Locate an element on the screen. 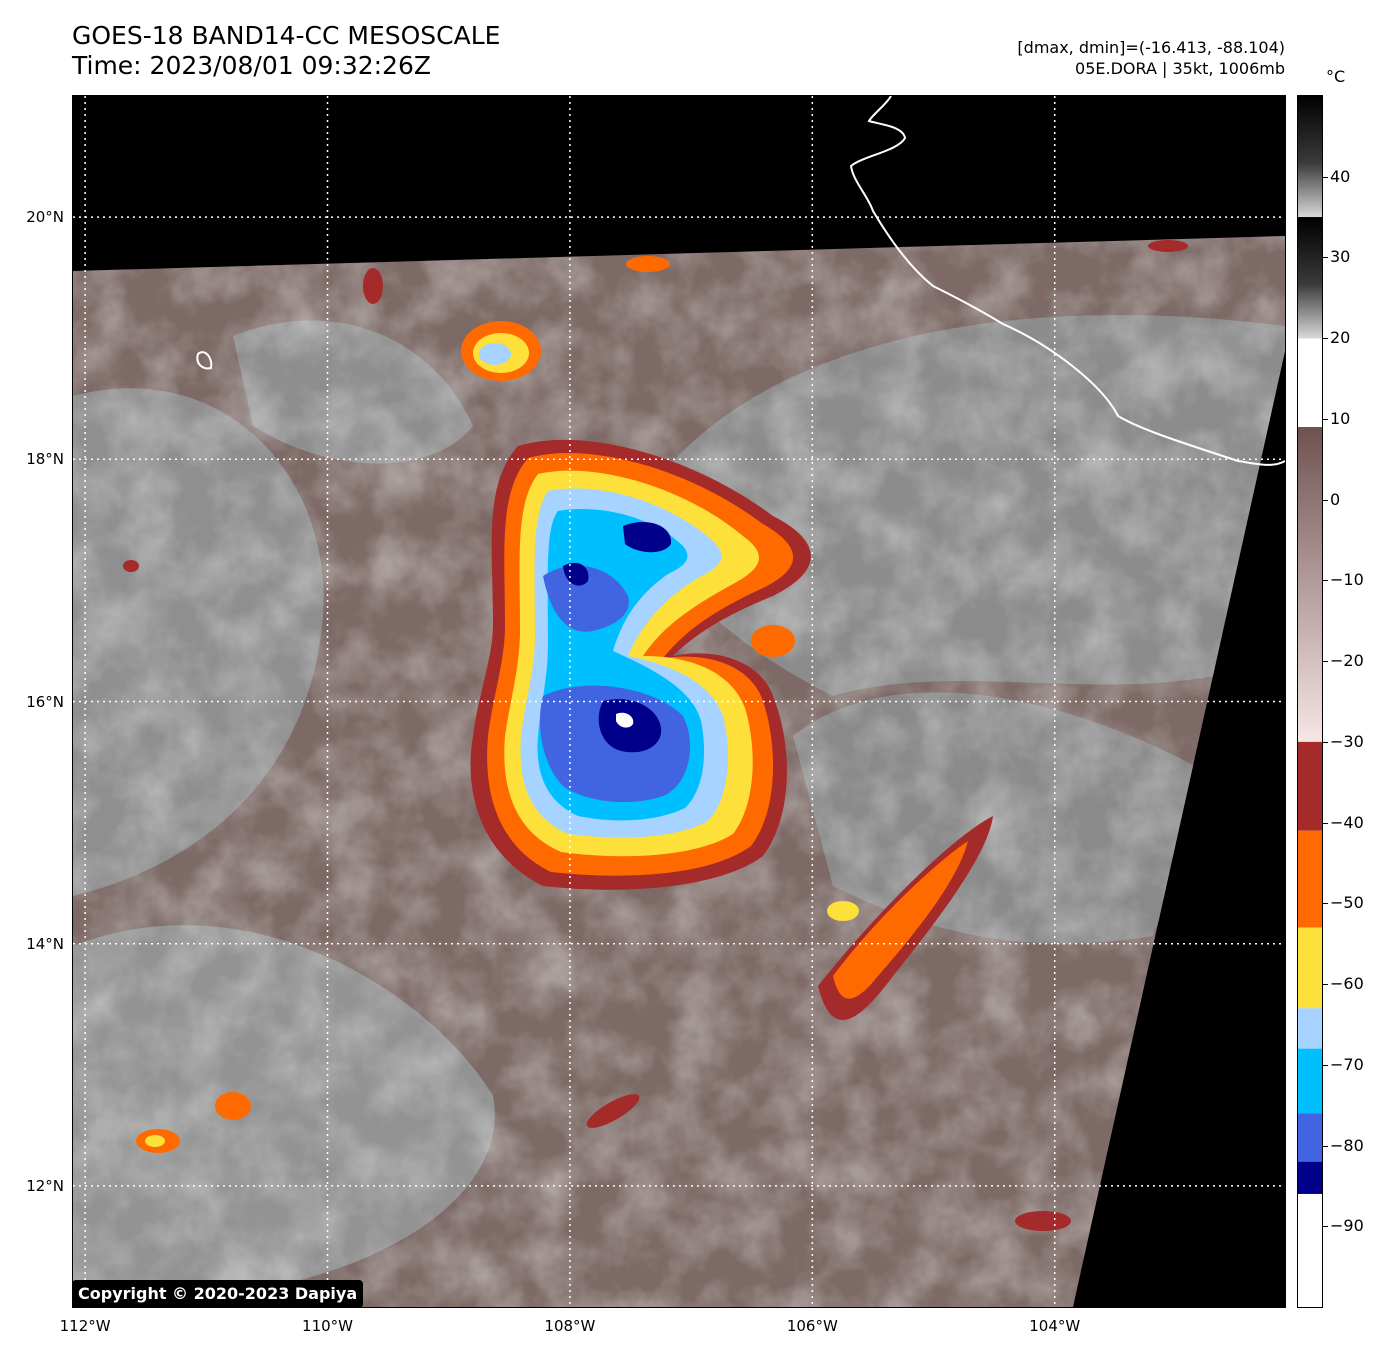 The height and width of the screenshot is (1359, 1390). colorbar-tick-label: −90 is located at coordinates (1347, 1226).